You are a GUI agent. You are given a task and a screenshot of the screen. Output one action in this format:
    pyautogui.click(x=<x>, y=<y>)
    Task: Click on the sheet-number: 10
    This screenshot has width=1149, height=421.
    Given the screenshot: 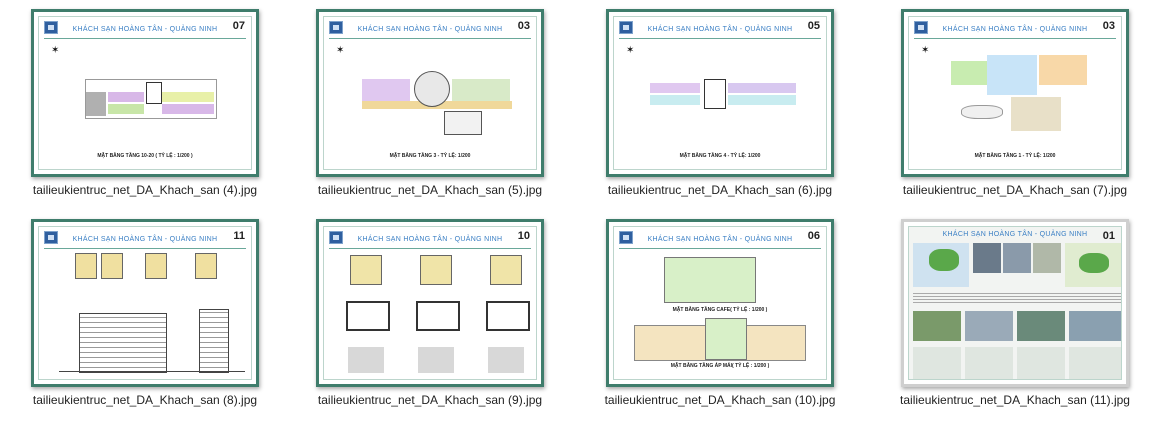 What is the action you would take?
    pyautogui.click(x=523, y=236)
    